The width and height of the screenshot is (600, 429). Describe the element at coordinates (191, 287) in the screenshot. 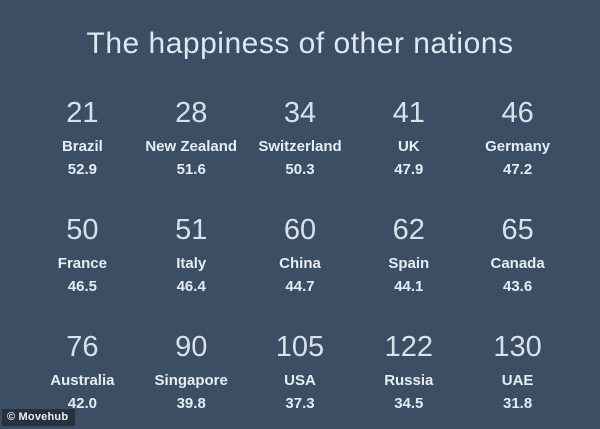

I see `score-value: 46.4` at that location.